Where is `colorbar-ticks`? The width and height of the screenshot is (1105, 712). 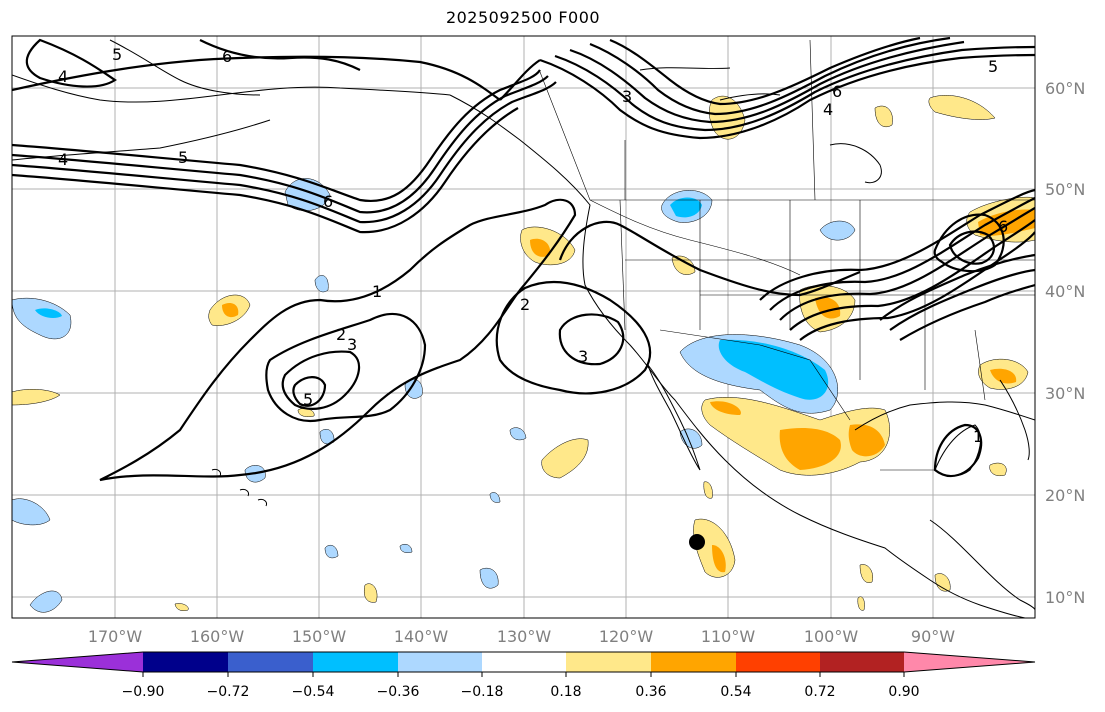 colorbar-ticks is located at coordinates (523, 674).